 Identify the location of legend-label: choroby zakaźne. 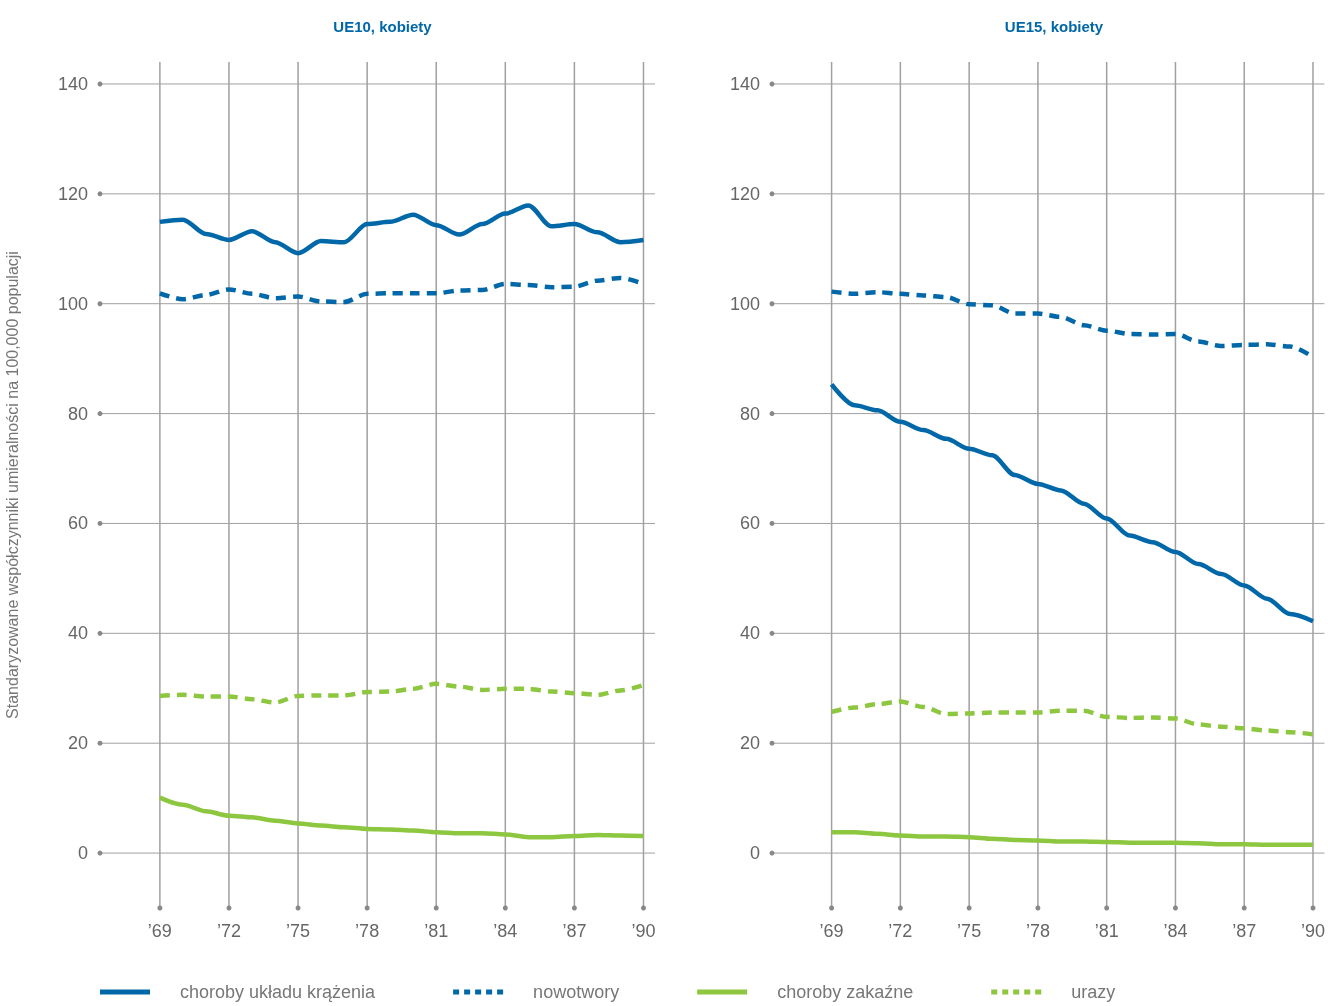
(845, 992).